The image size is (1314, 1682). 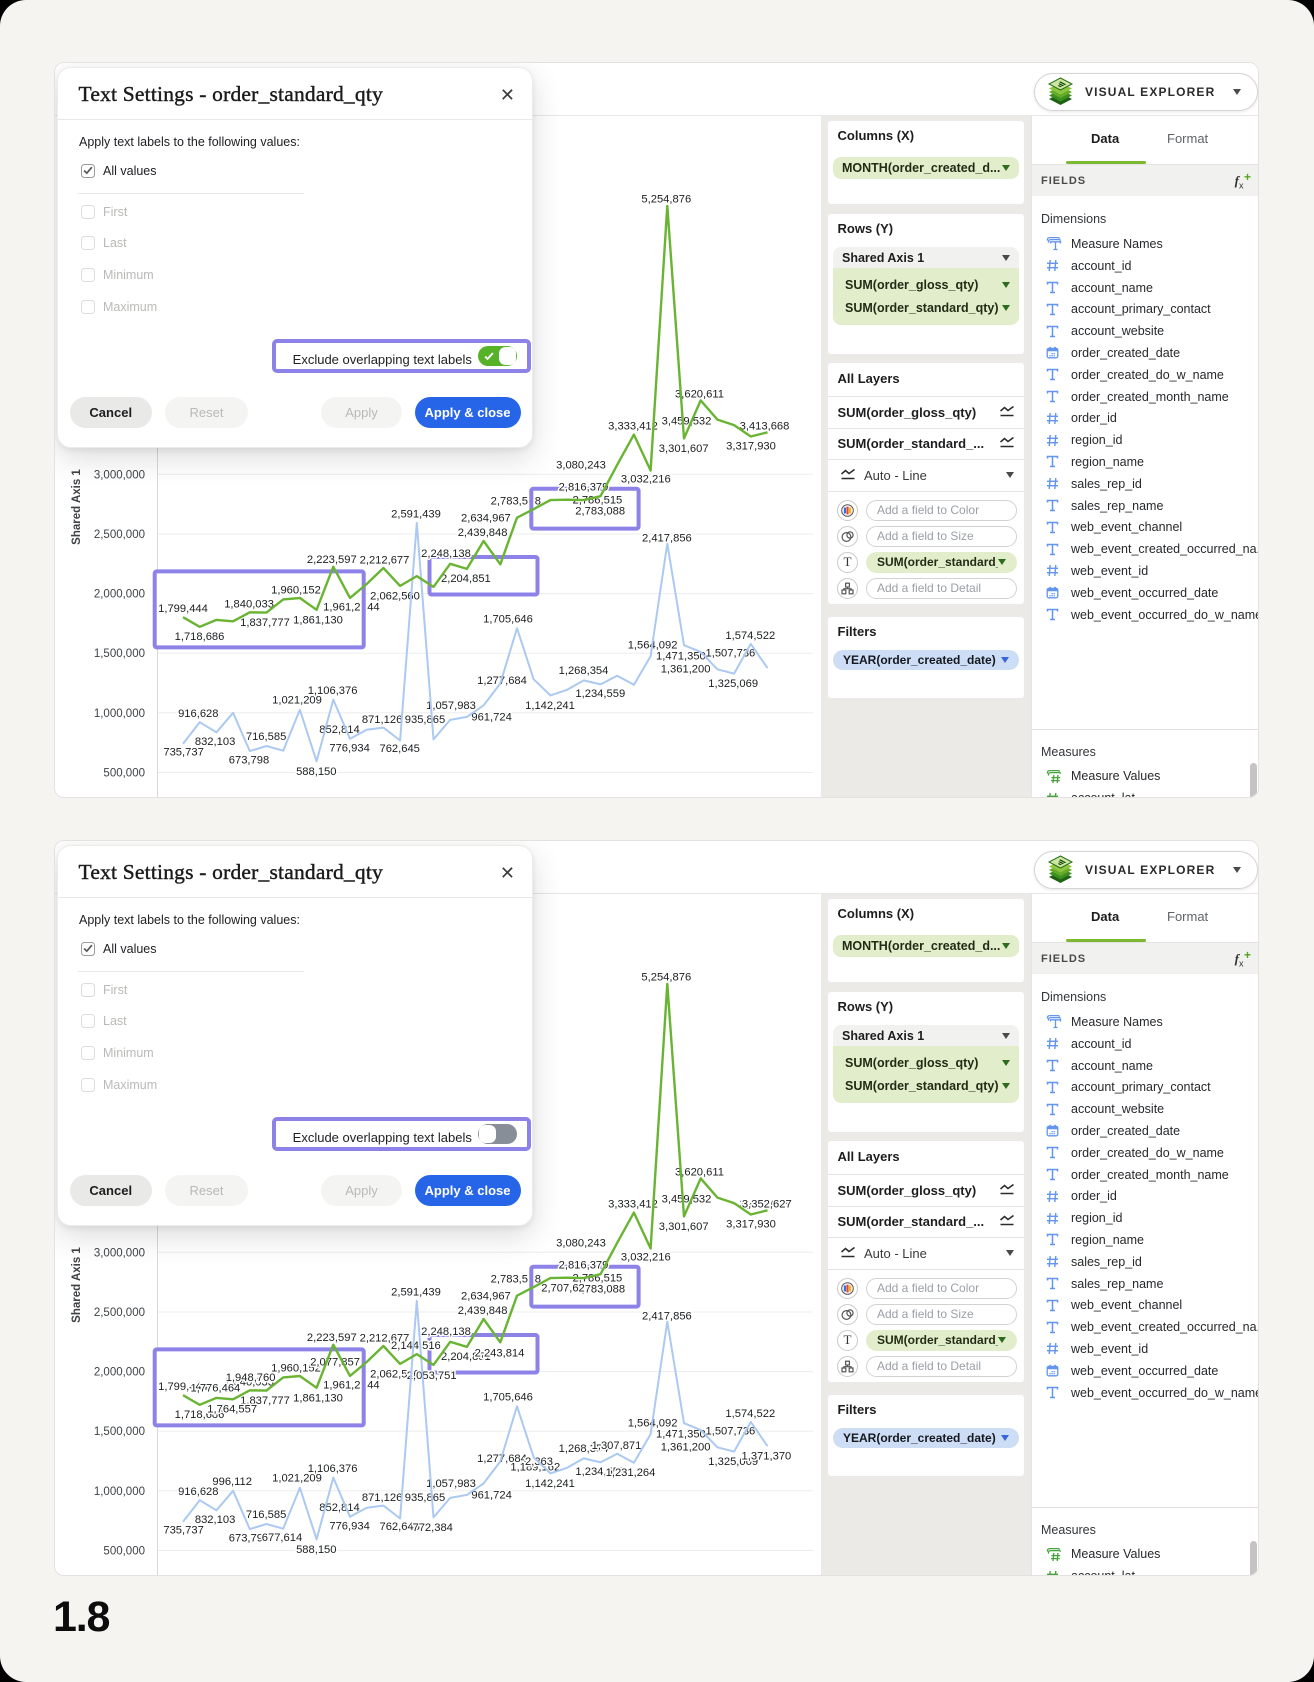 What do you see at coordinates (349, 749) in the screenshot?
I see `svg-text: 776,934` at bounding box center [349, 749].